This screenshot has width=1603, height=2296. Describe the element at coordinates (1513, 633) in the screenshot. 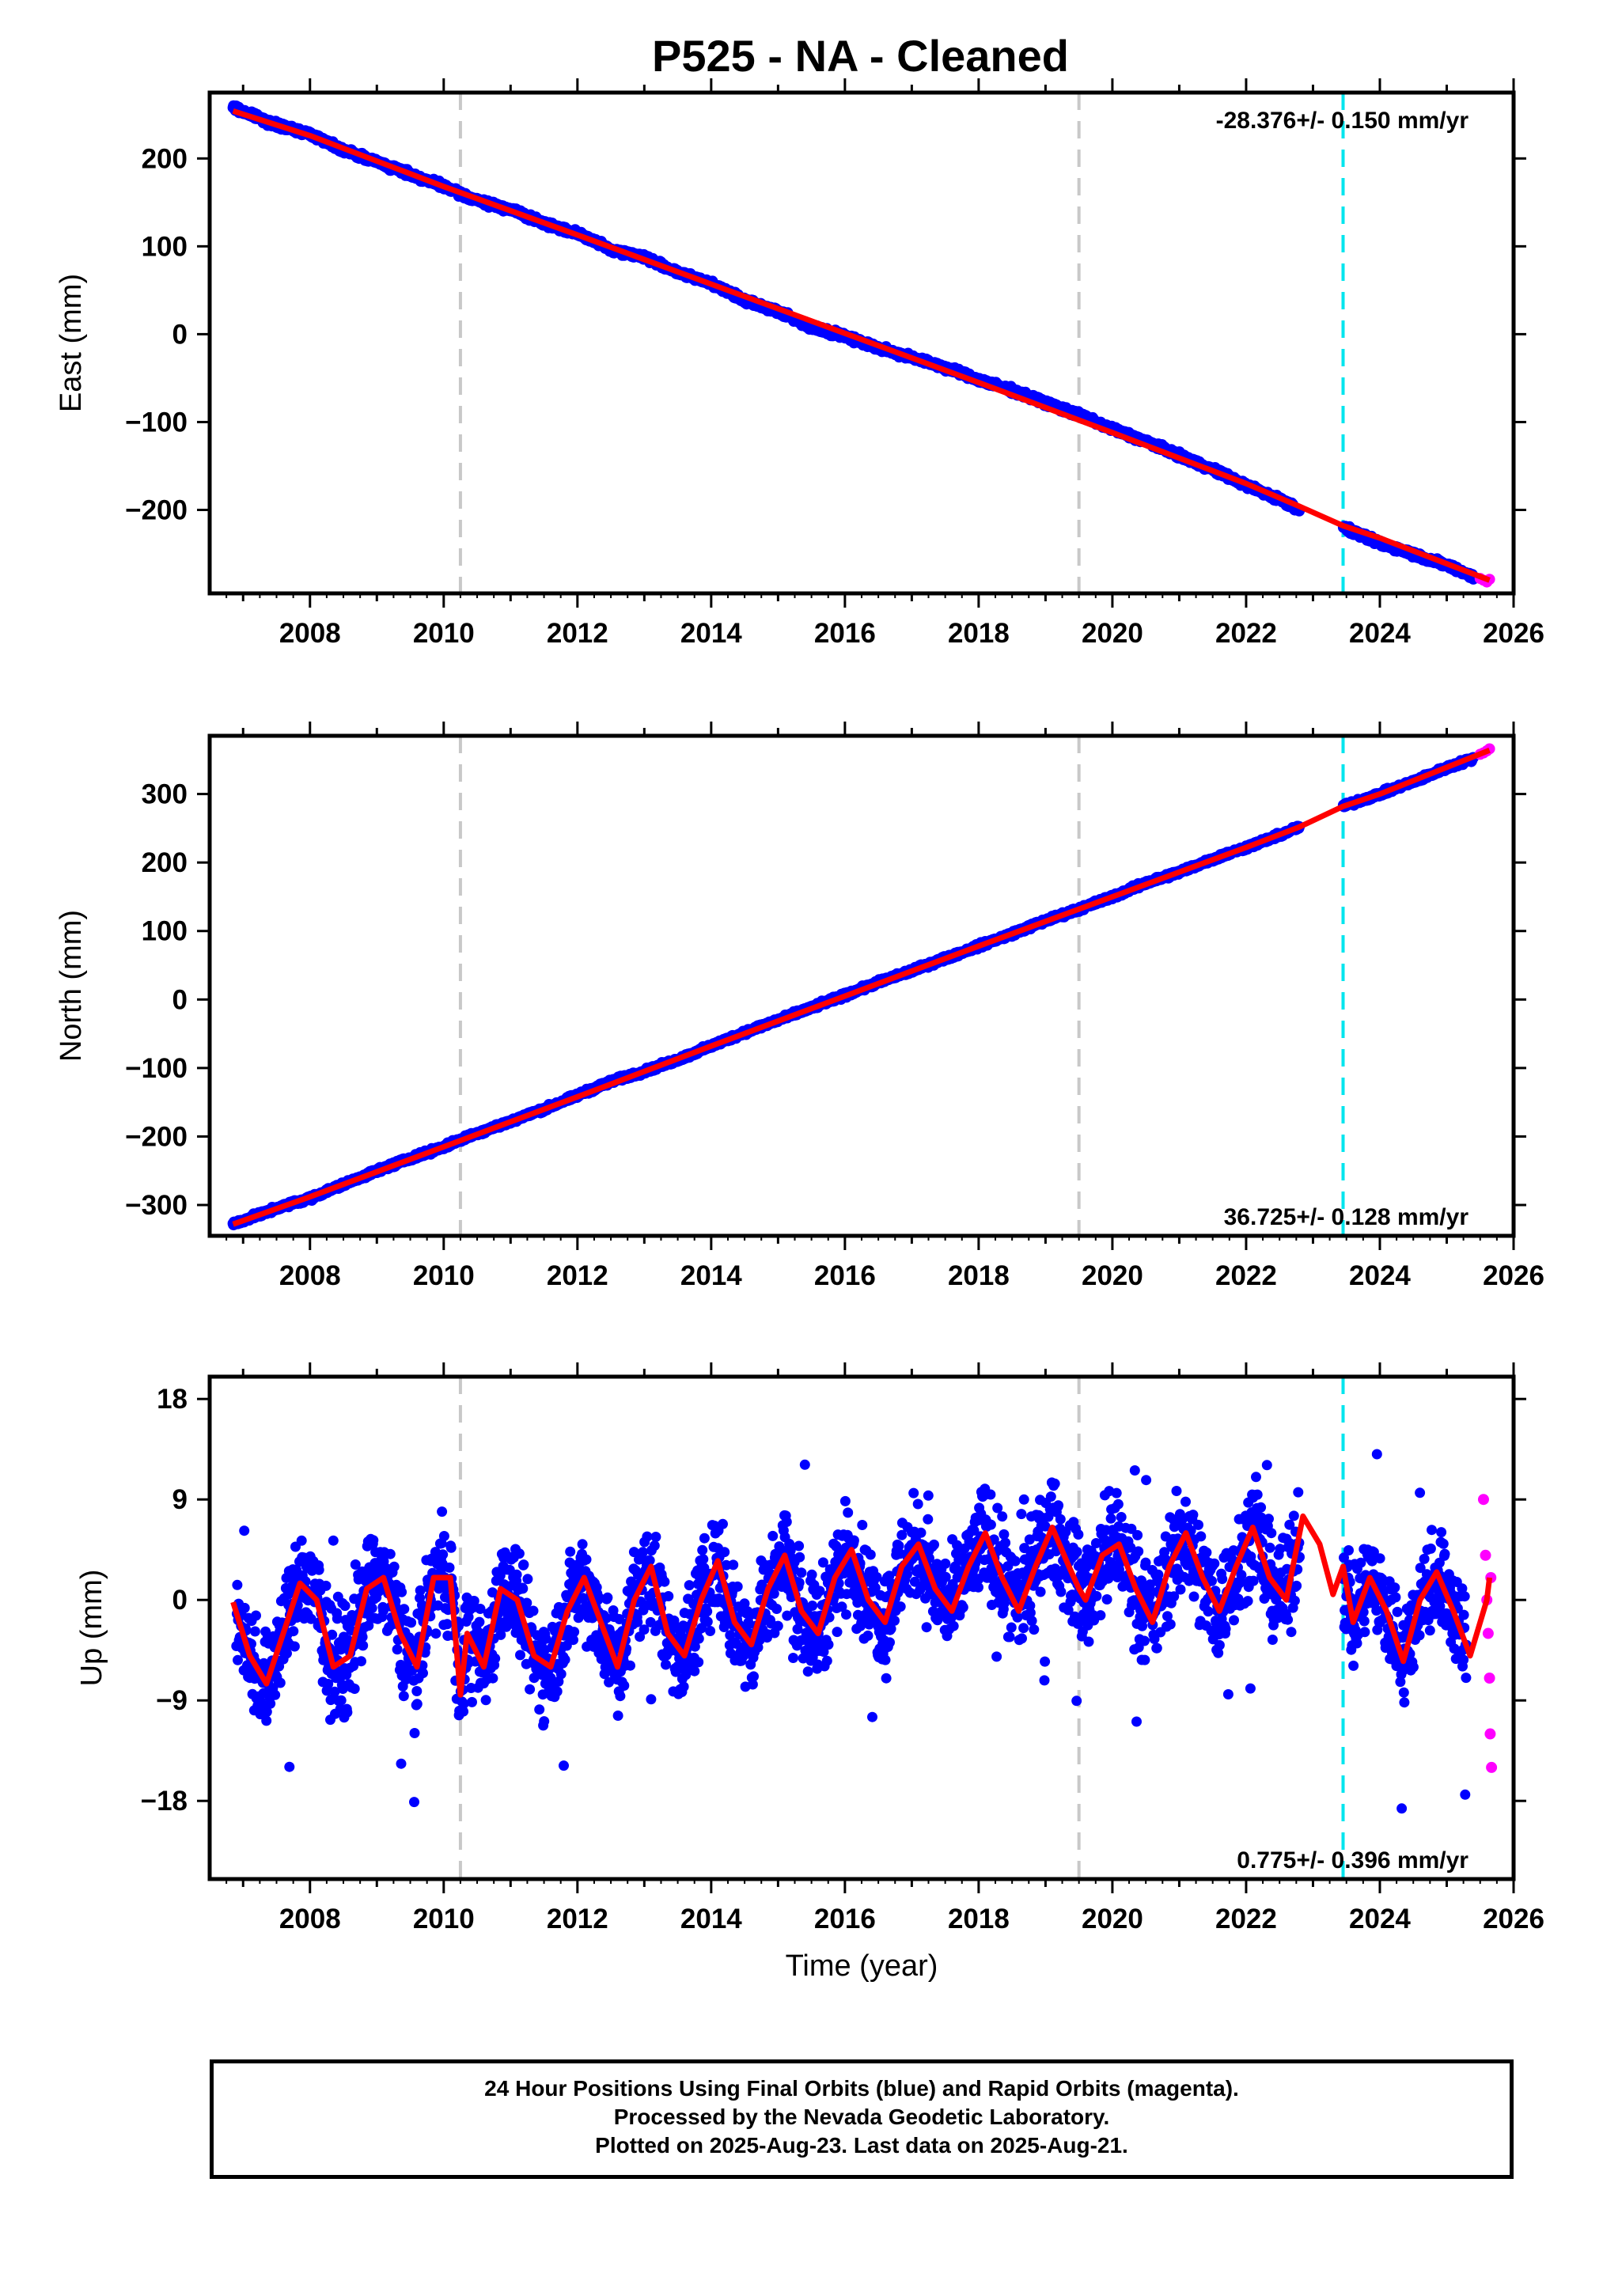

I see `east-x-tick-label: 2026` at that location.